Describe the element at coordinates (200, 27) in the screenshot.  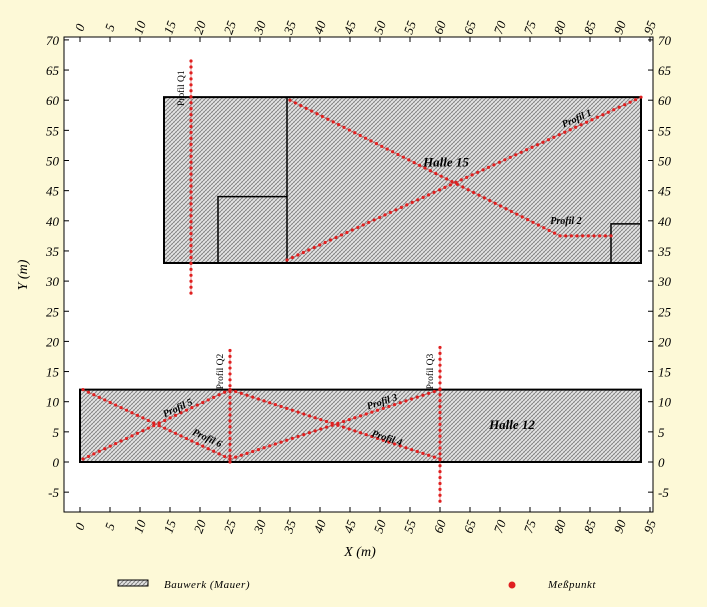
I see `x-tick-label-top: 20` at that location.